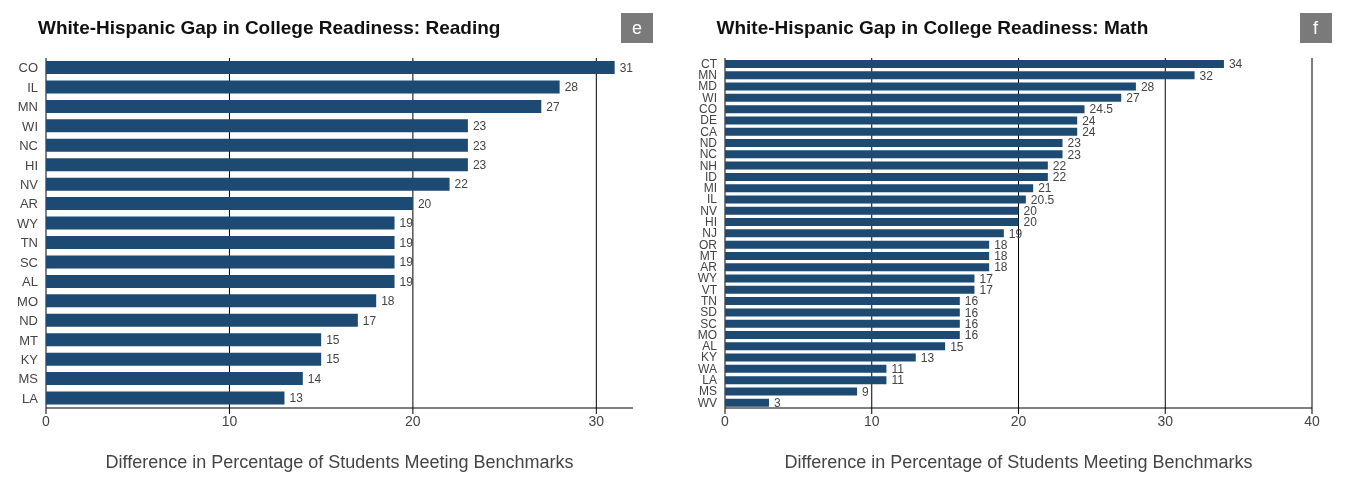 This screenshot has width=1363, height=489. What do you see at coordinates (28, 379) in the screenshot?
I see `y-tick-label: MS` at bounding box center [28, 379].